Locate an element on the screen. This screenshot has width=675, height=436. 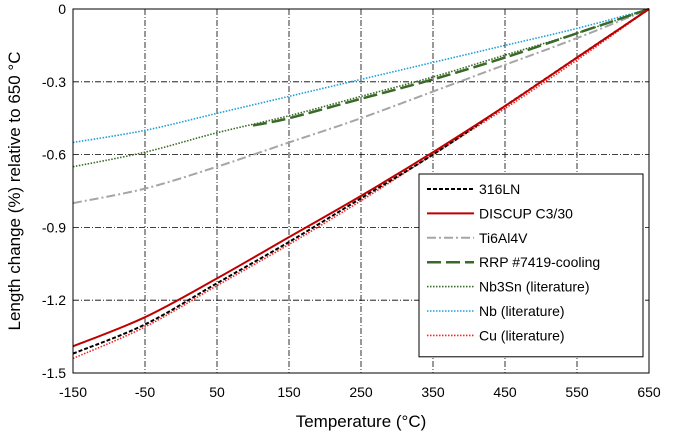
legend-label: DISCUP C3/30 is located at coordinates (526, 213).